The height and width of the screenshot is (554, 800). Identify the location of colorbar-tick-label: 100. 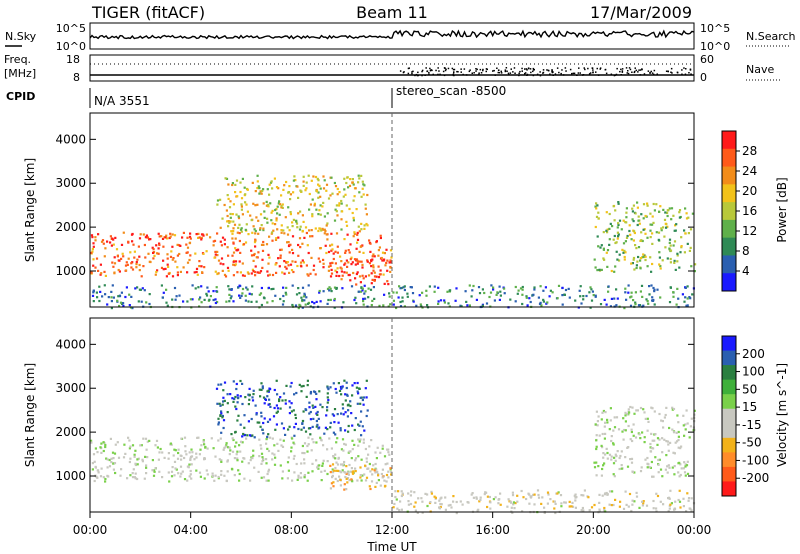
(753, 372).